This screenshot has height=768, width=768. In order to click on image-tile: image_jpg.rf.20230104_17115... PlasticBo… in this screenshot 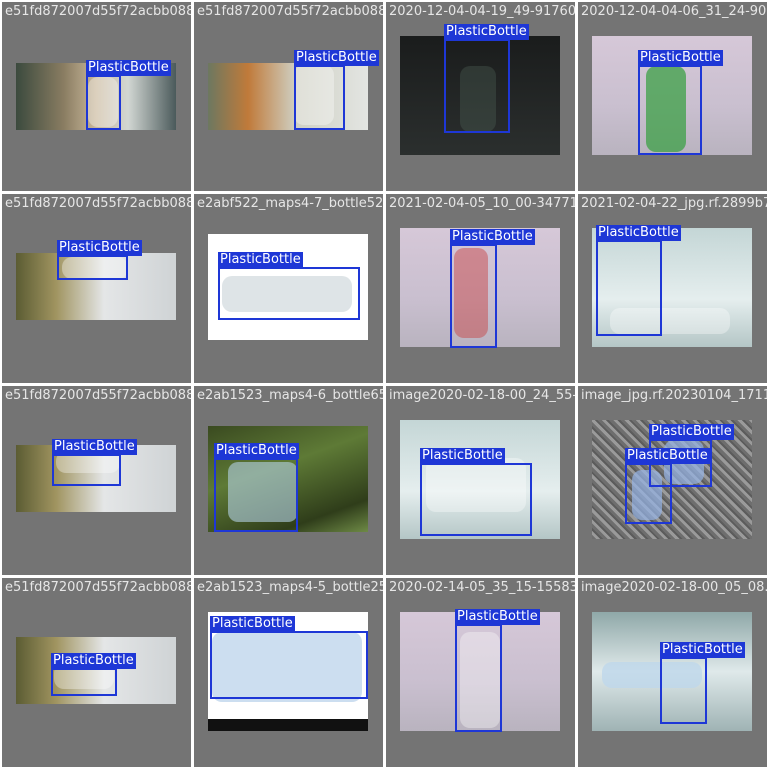, I will do `click(672, 480)`.